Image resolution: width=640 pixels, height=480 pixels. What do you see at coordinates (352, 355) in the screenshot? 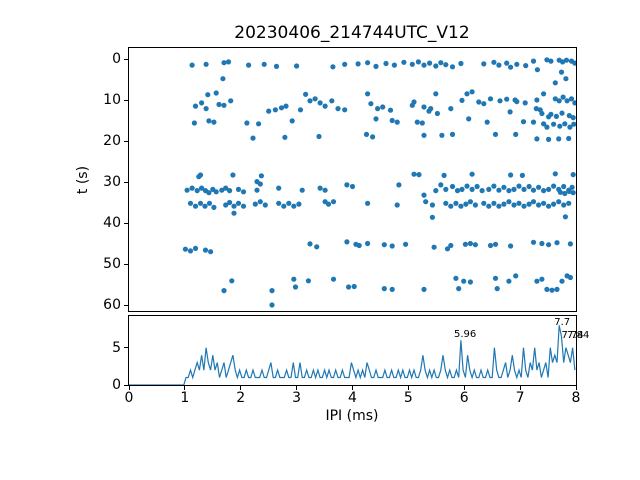
I see `histogram-line` at bounding box center [352, 355].